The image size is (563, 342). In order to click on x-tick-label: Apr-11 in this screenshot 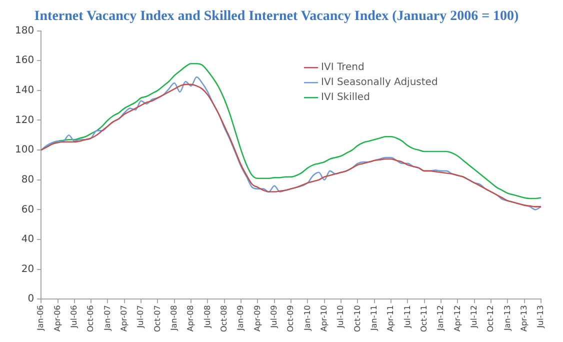, I will do `click(391, 318)`.